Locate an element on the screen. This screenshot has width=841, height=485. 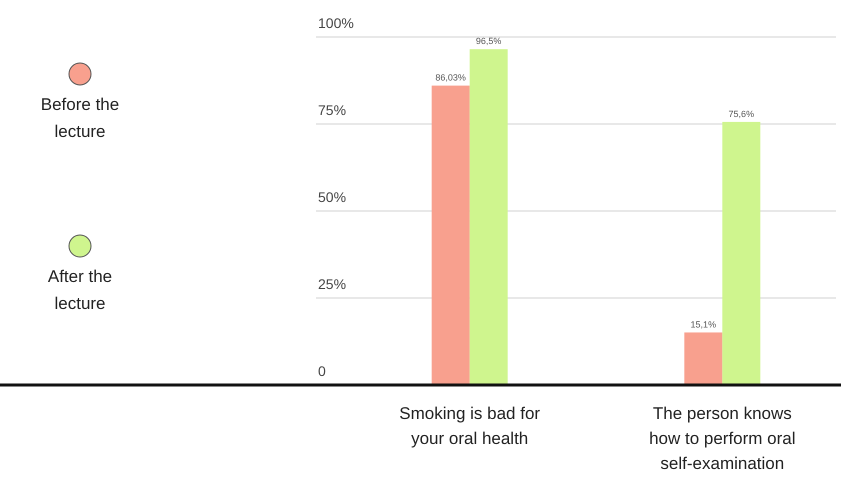
data-label: 75,6% is located at coordinates (741, 113).